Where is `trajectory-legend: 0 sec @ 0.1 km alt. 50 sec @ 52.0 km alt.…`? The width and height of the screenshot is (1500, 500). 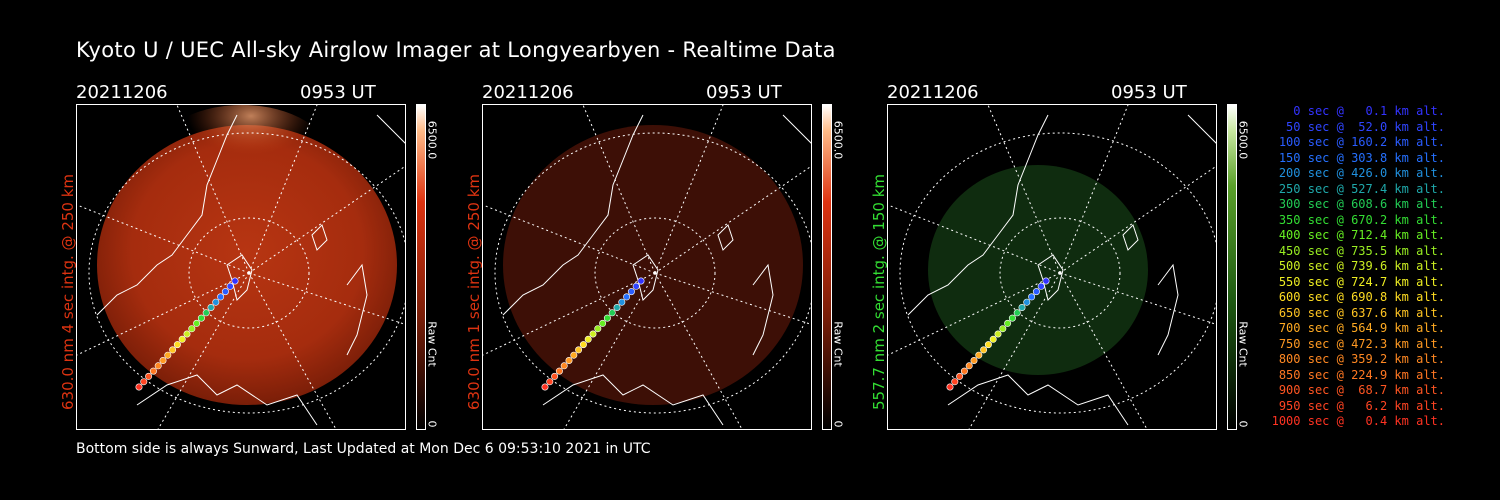 trajectory-legend: 0 sec @ 0.1 km alt. 50 sec @ 52.0 km alt.… is located at coordinates (1342, 267).